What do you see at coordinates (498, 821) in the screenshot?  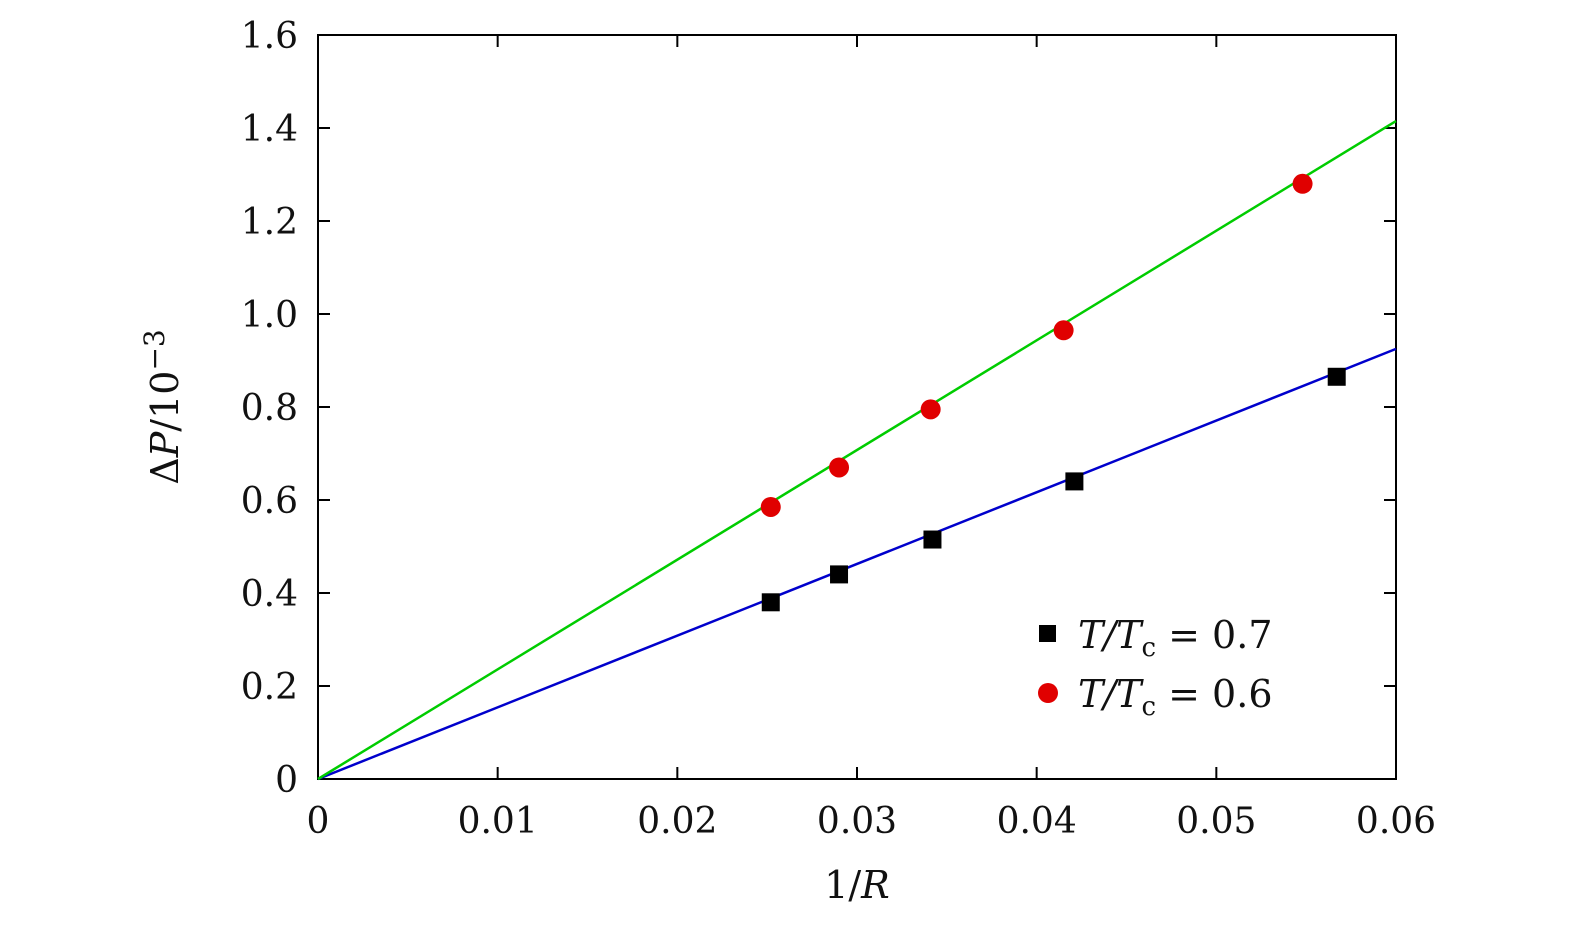 I see `x-tick-label: 0.01` at bounding box center [498, 821].